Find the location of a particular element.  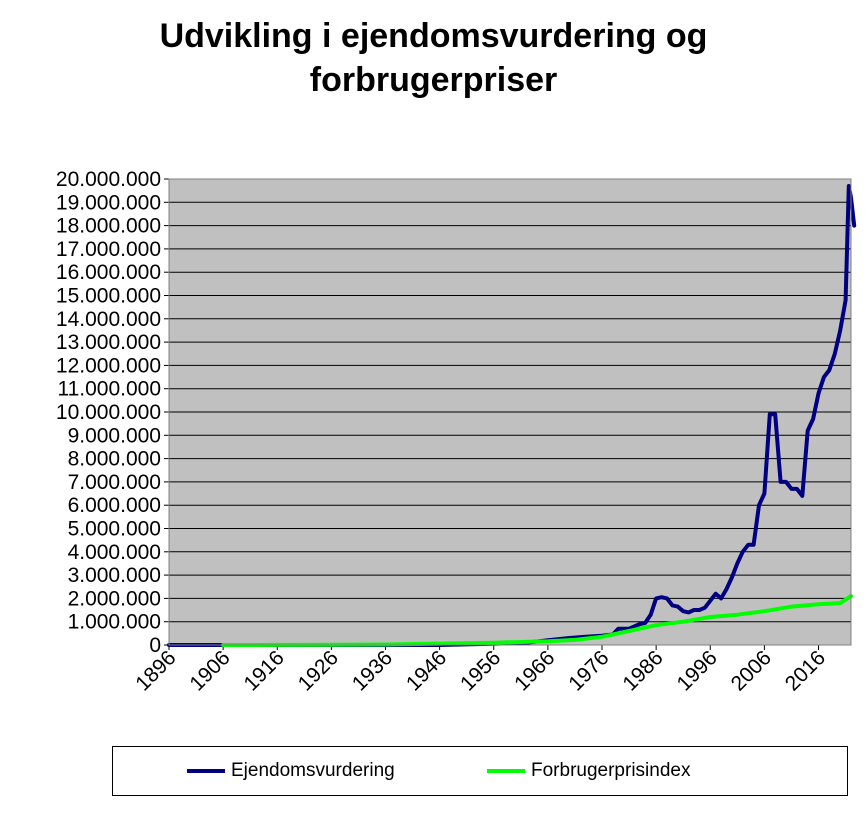

y-tick-label: 19.000.000 is located at coordinates (108, 202).